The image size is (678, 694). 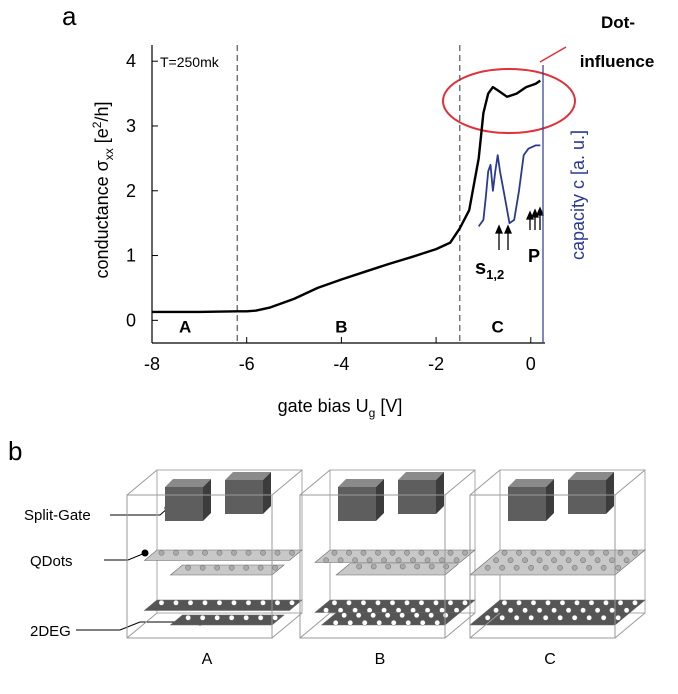 What do you see at coordinates (498, 326) in the screenshot?
I see `region-label: C` at bounding box center [498, 326].